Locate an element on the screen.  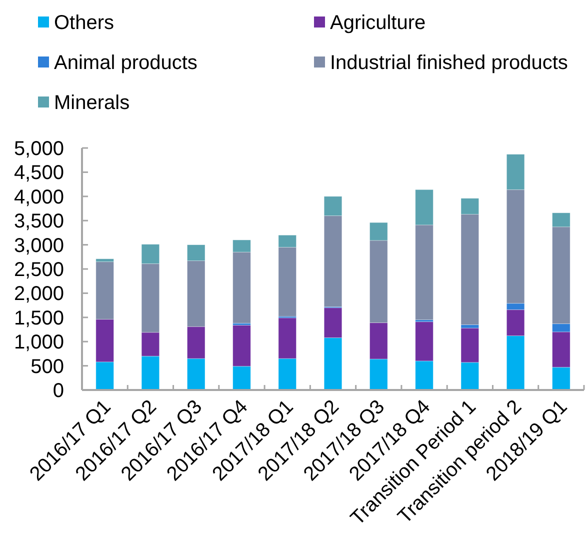
legend-label: Animal products is located at coordinates (126, 63).